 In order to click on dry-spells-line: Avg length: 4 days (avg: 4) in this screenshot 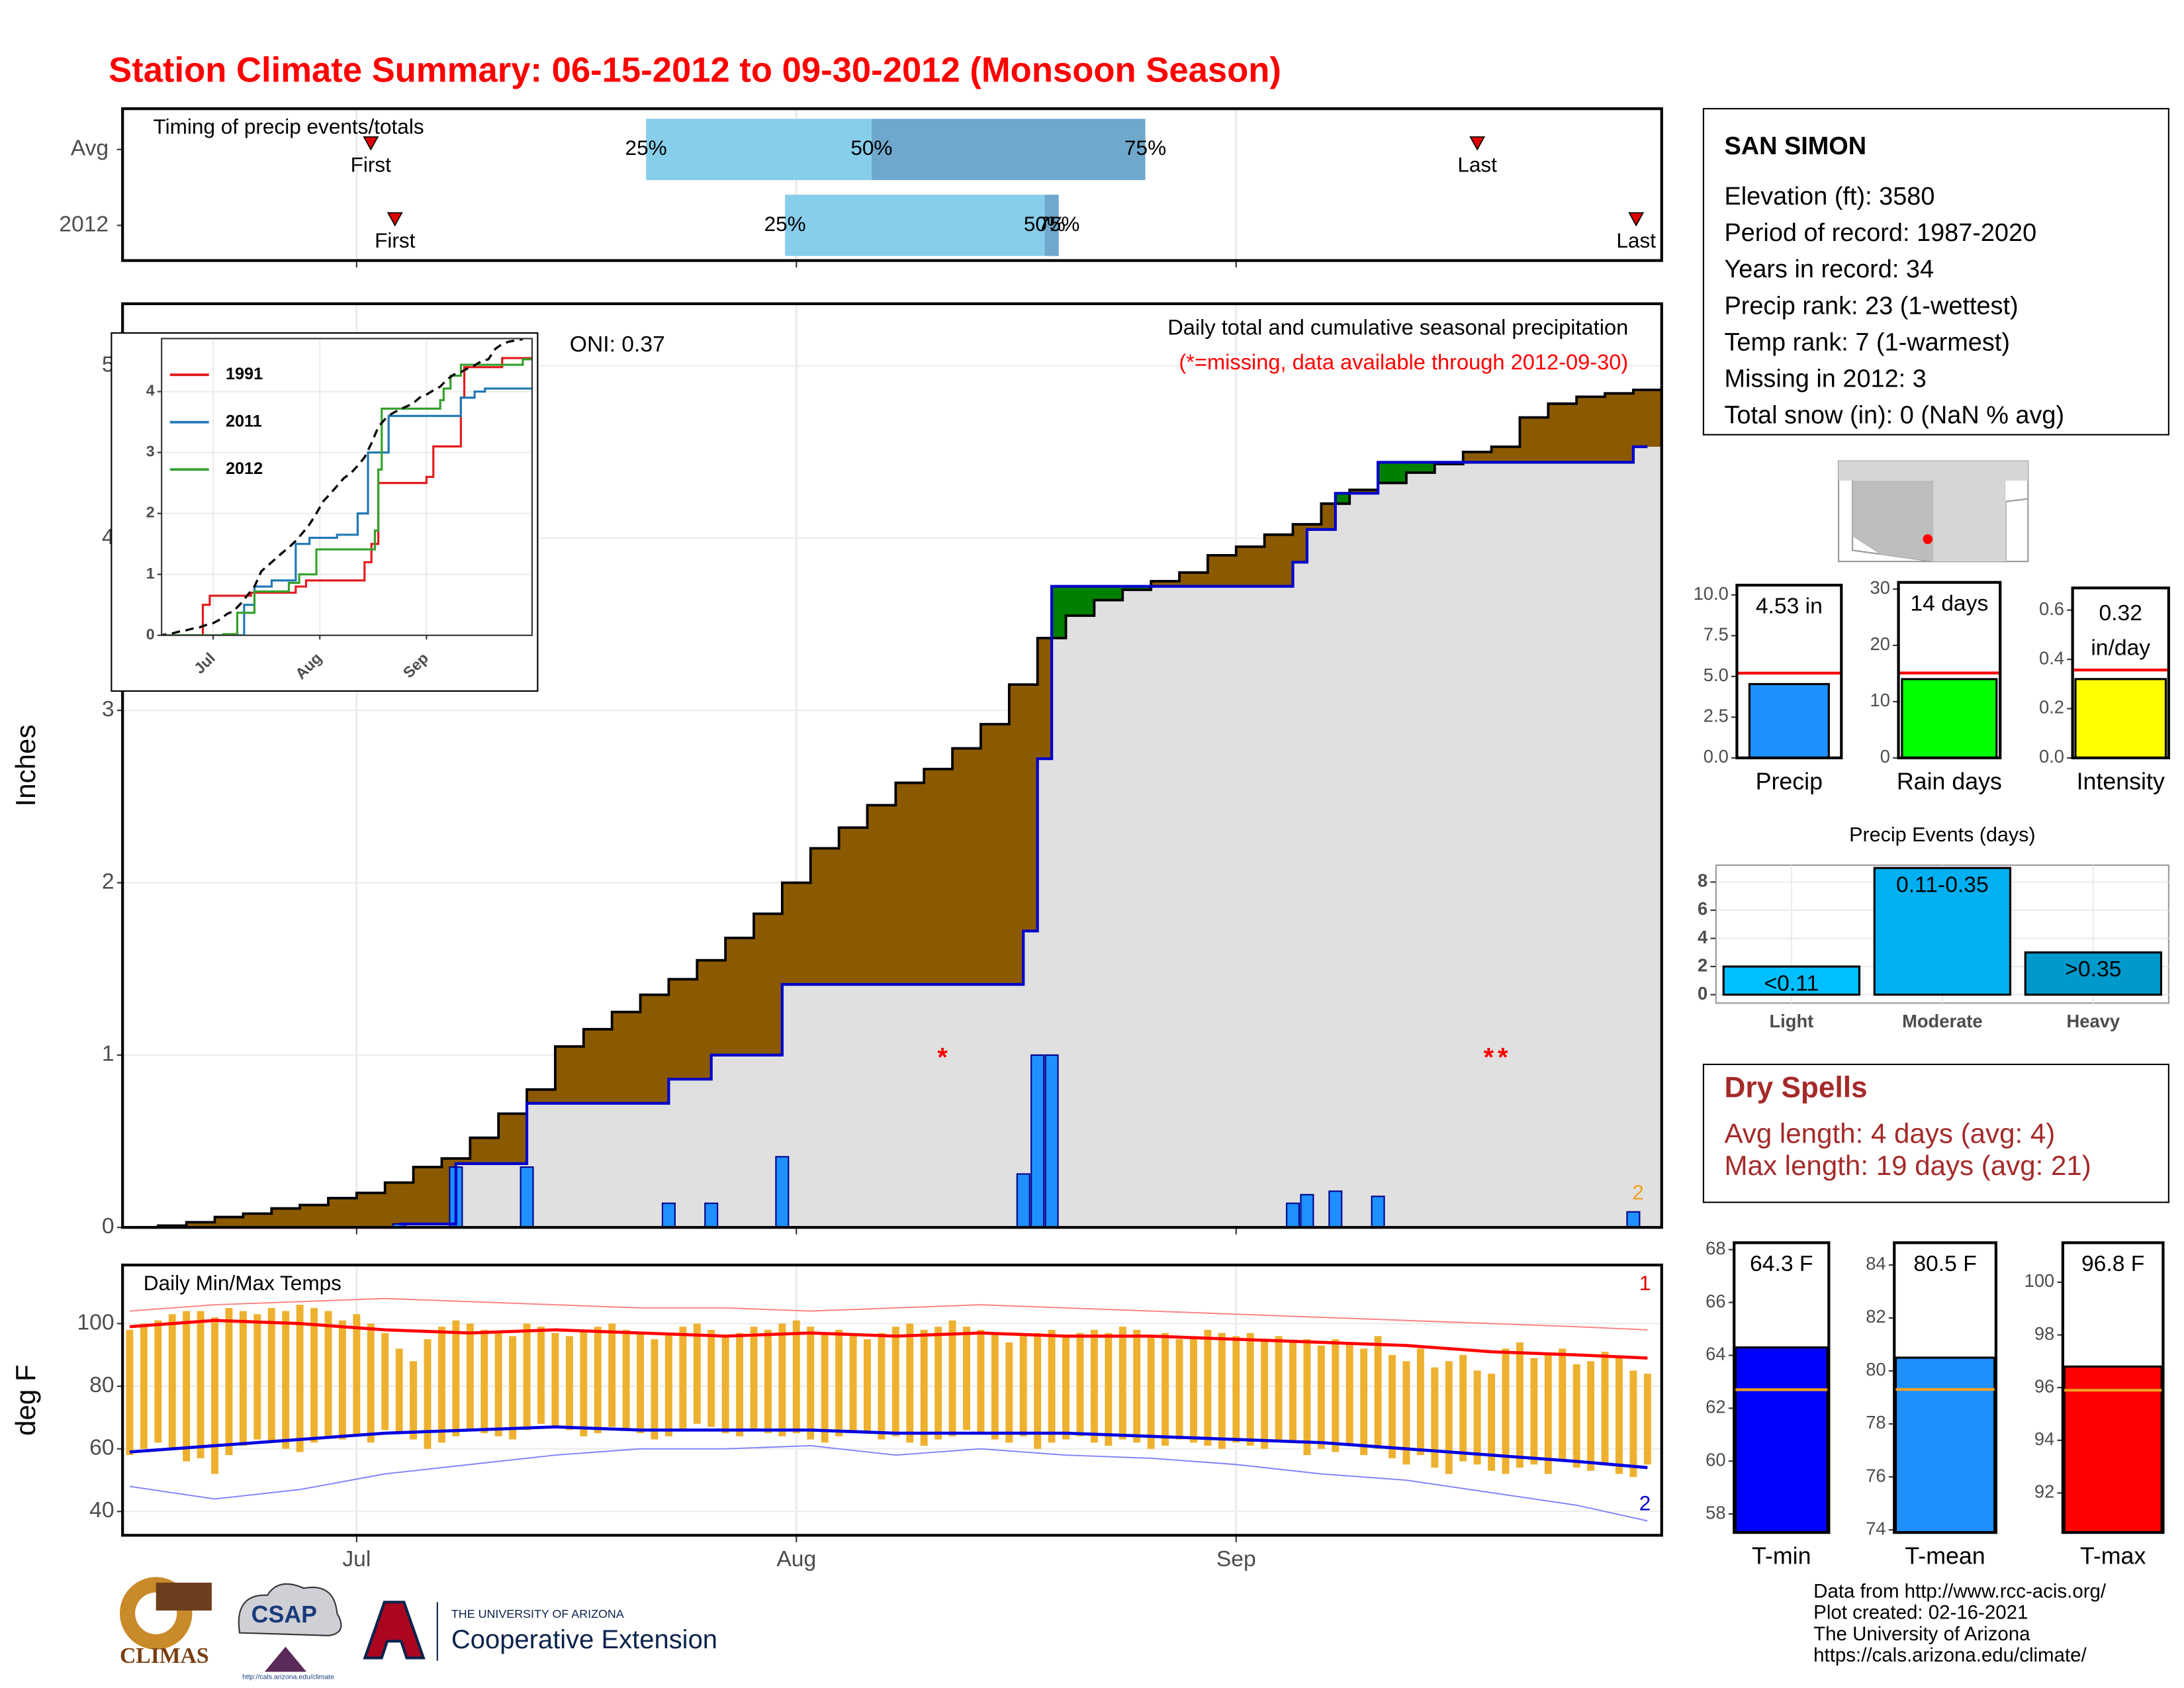, I will do `click(1889, 1133)`.